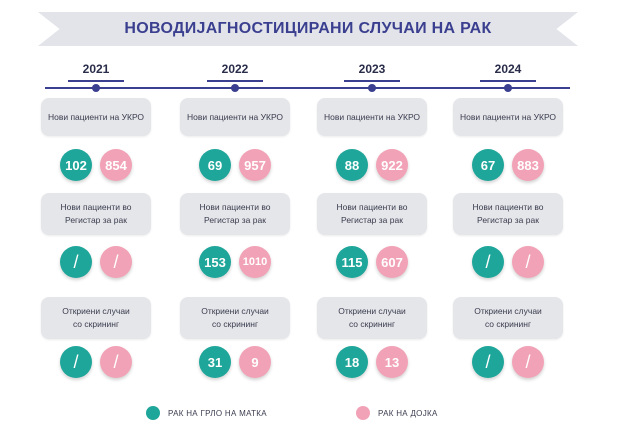 The height and width of the screenshot is (441, 620). I want to click on year-label: 2021, so click(96, 69).